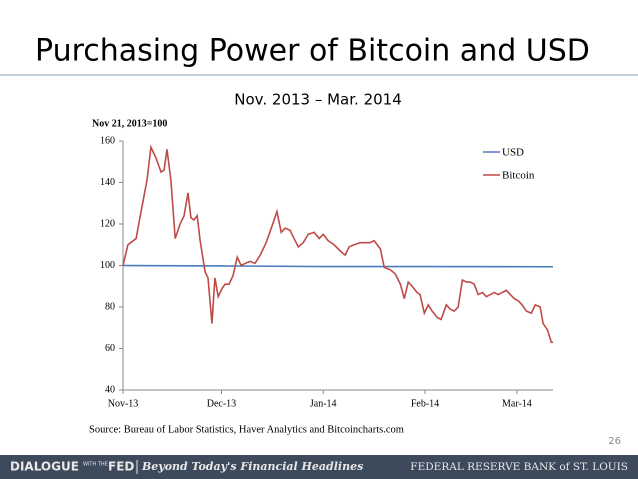 The width and height of the screenshot is (638, 479). Describe the element at coordinates (323, 403) in the screenshot. I see `x-tick-label: Jan-14` at that location.